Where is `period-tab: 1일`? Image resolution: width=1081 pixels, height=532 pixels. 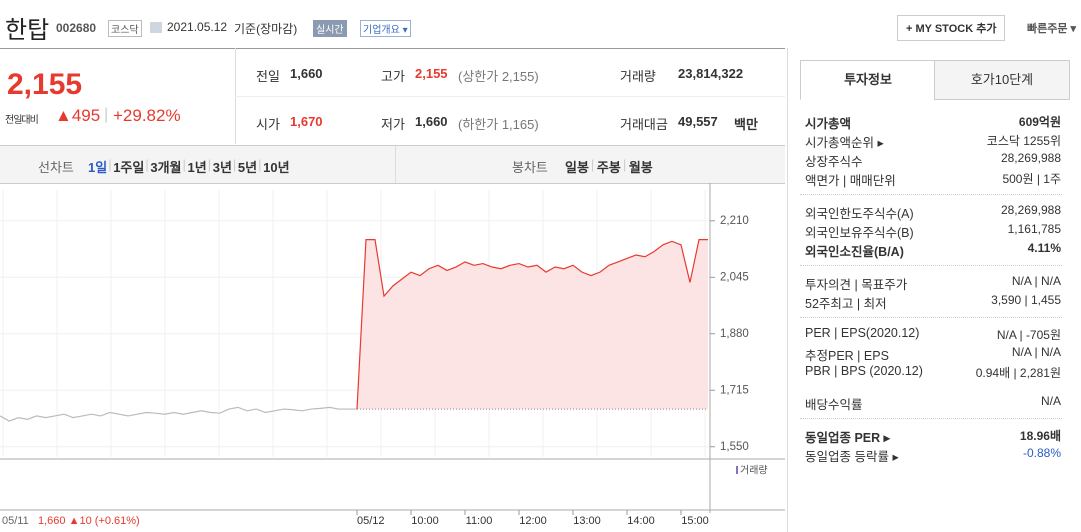 period-tab: 1일 is located at coordinates (98, 167).